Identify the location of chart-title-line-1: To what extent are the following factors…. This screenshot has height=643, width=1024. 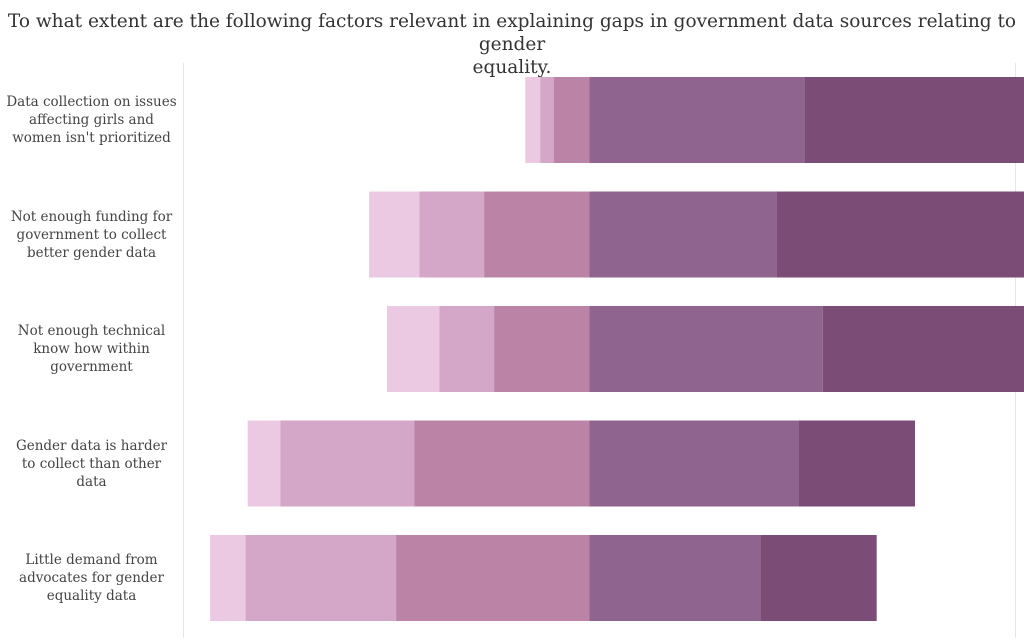
(512, 33).